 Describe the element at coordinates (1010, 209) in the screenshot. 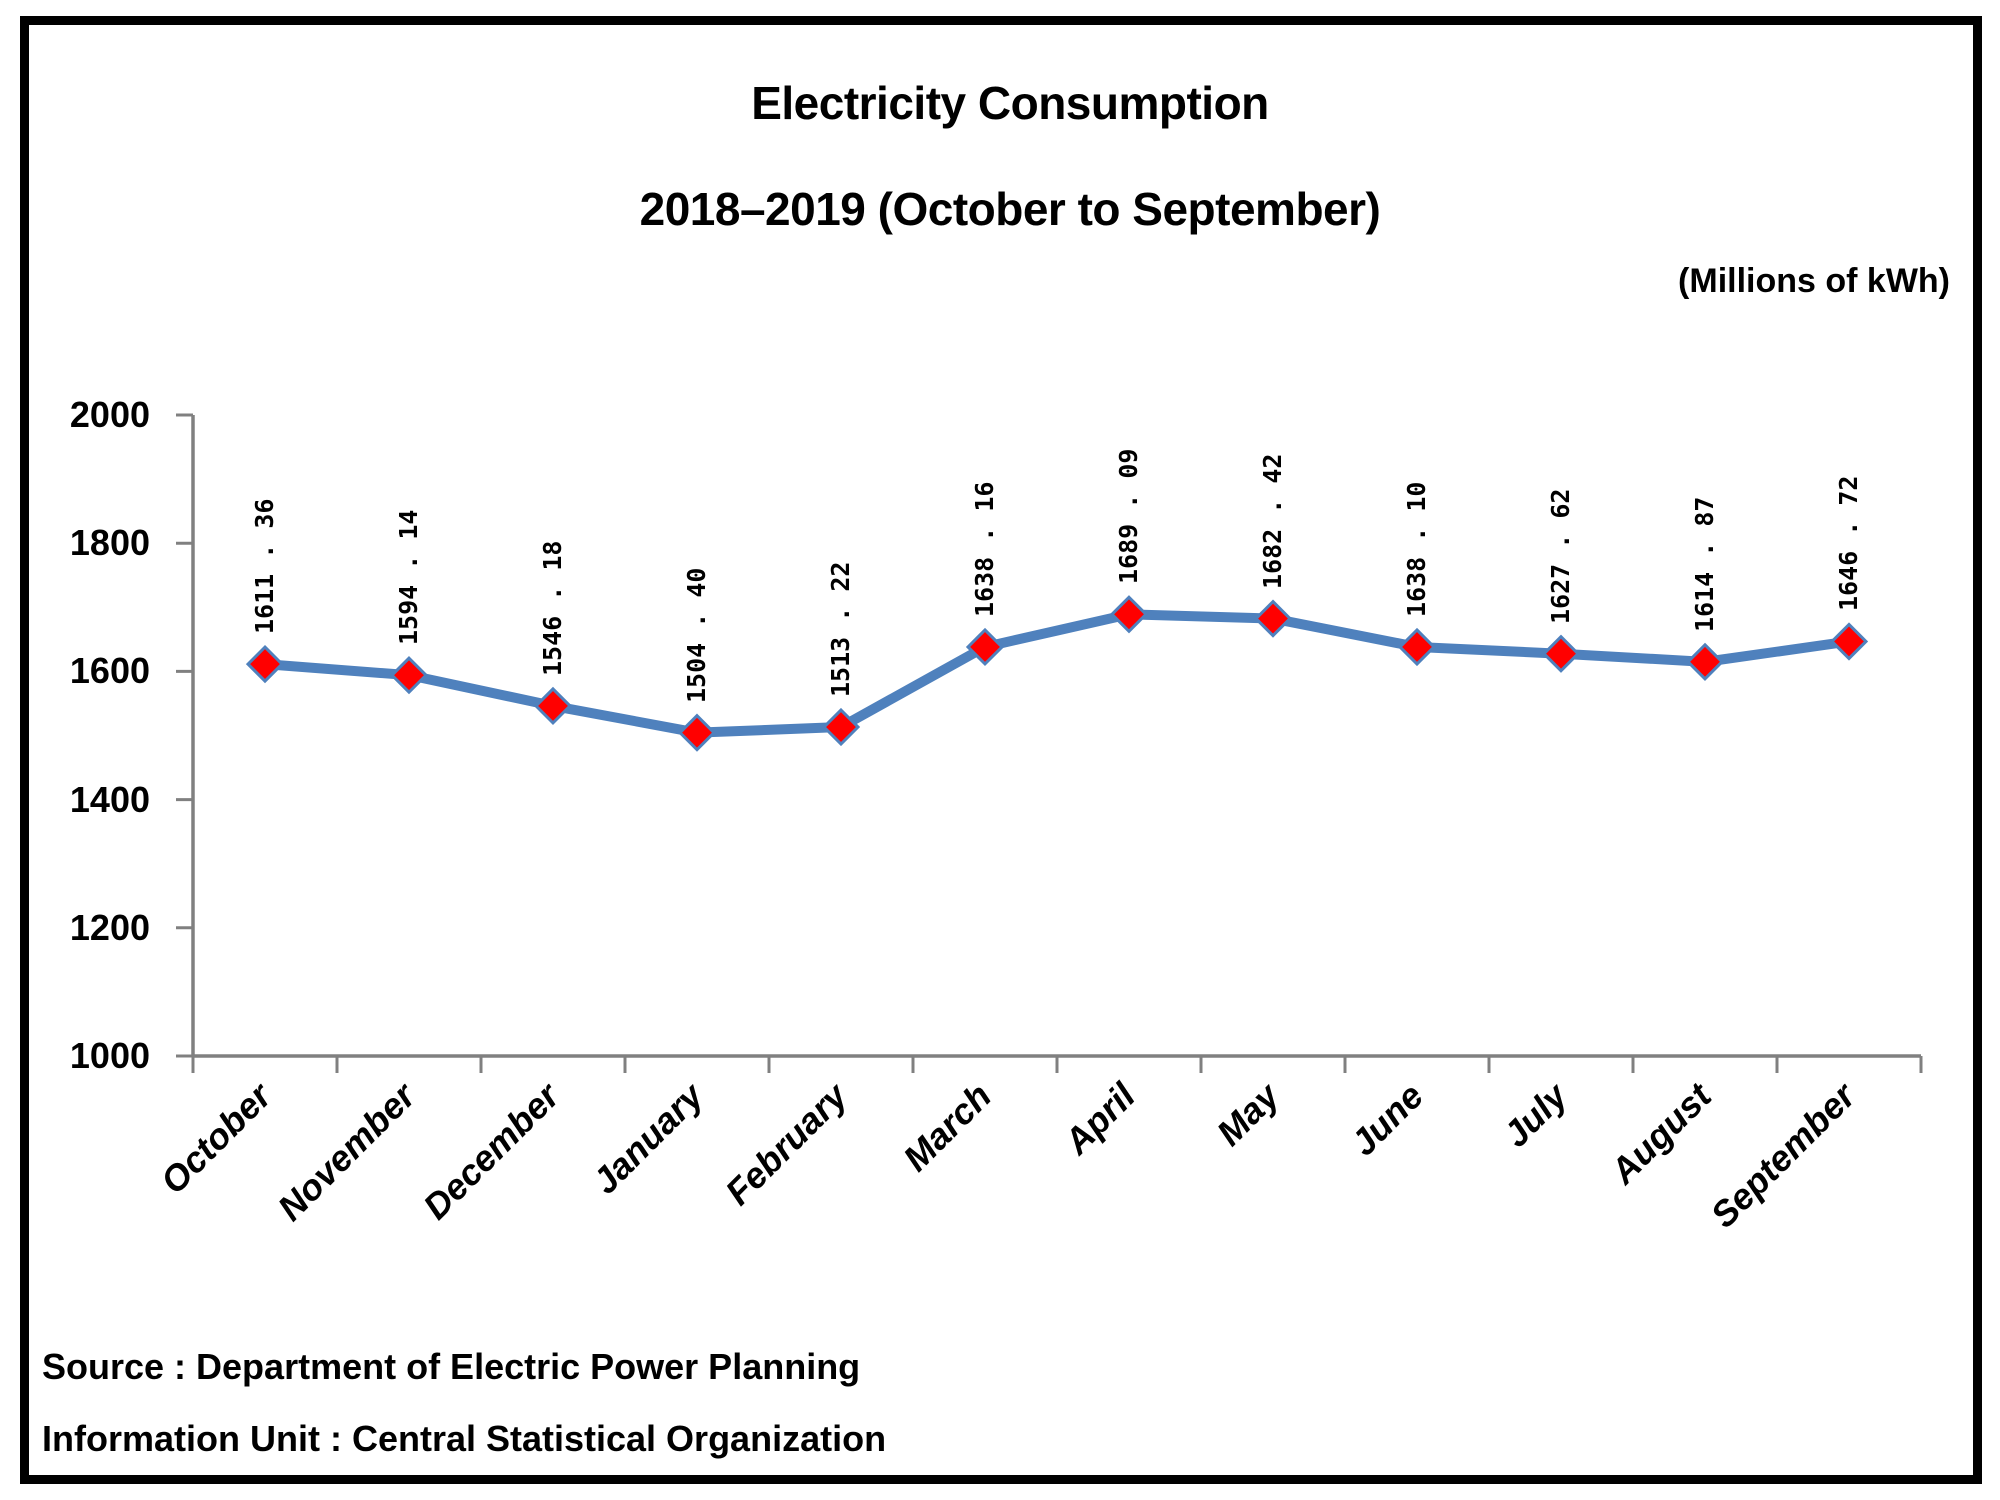

I see `chart-subtitle: 2018–2019 (October to September)` at that location.